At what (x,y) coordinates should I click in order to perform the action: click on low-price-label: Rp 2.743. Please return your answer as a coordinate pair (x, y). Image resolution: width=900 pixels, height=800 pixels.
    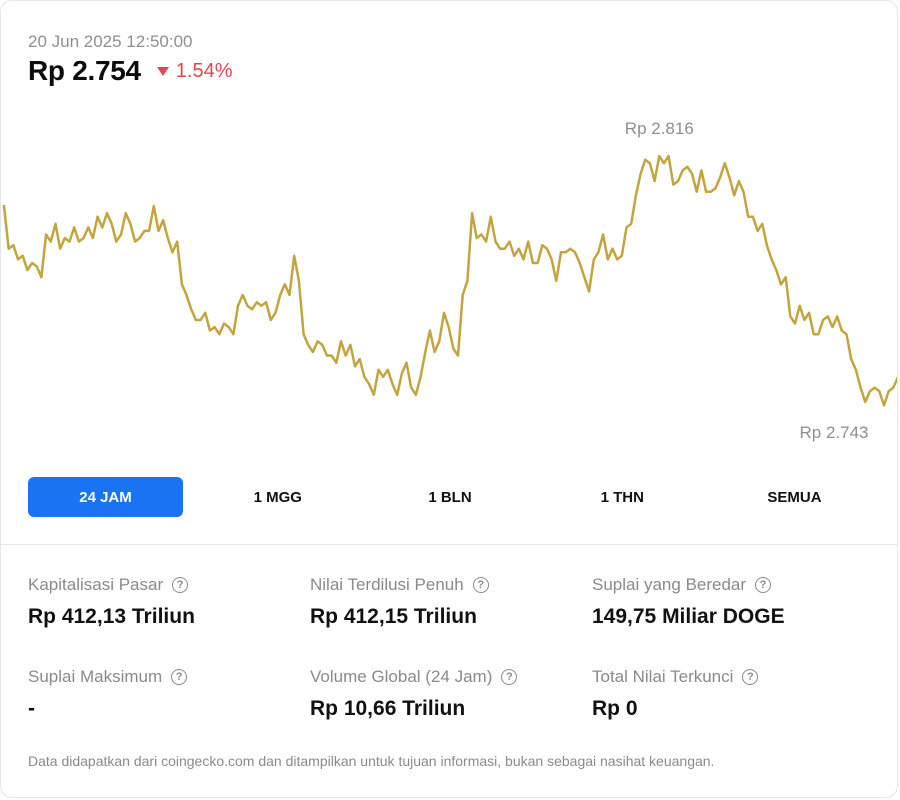
    Looking at the image, I should click on (834, 432).